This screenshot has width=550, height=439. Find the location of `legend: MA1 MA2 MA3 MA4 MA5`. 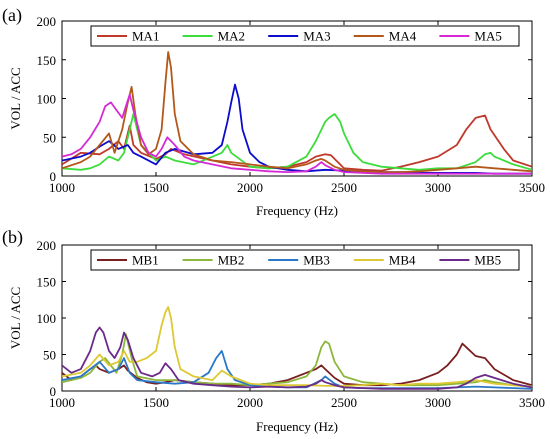

legend: MA1 MA2 MA3 MA4 MA5 is located at coordinates (305, 36).